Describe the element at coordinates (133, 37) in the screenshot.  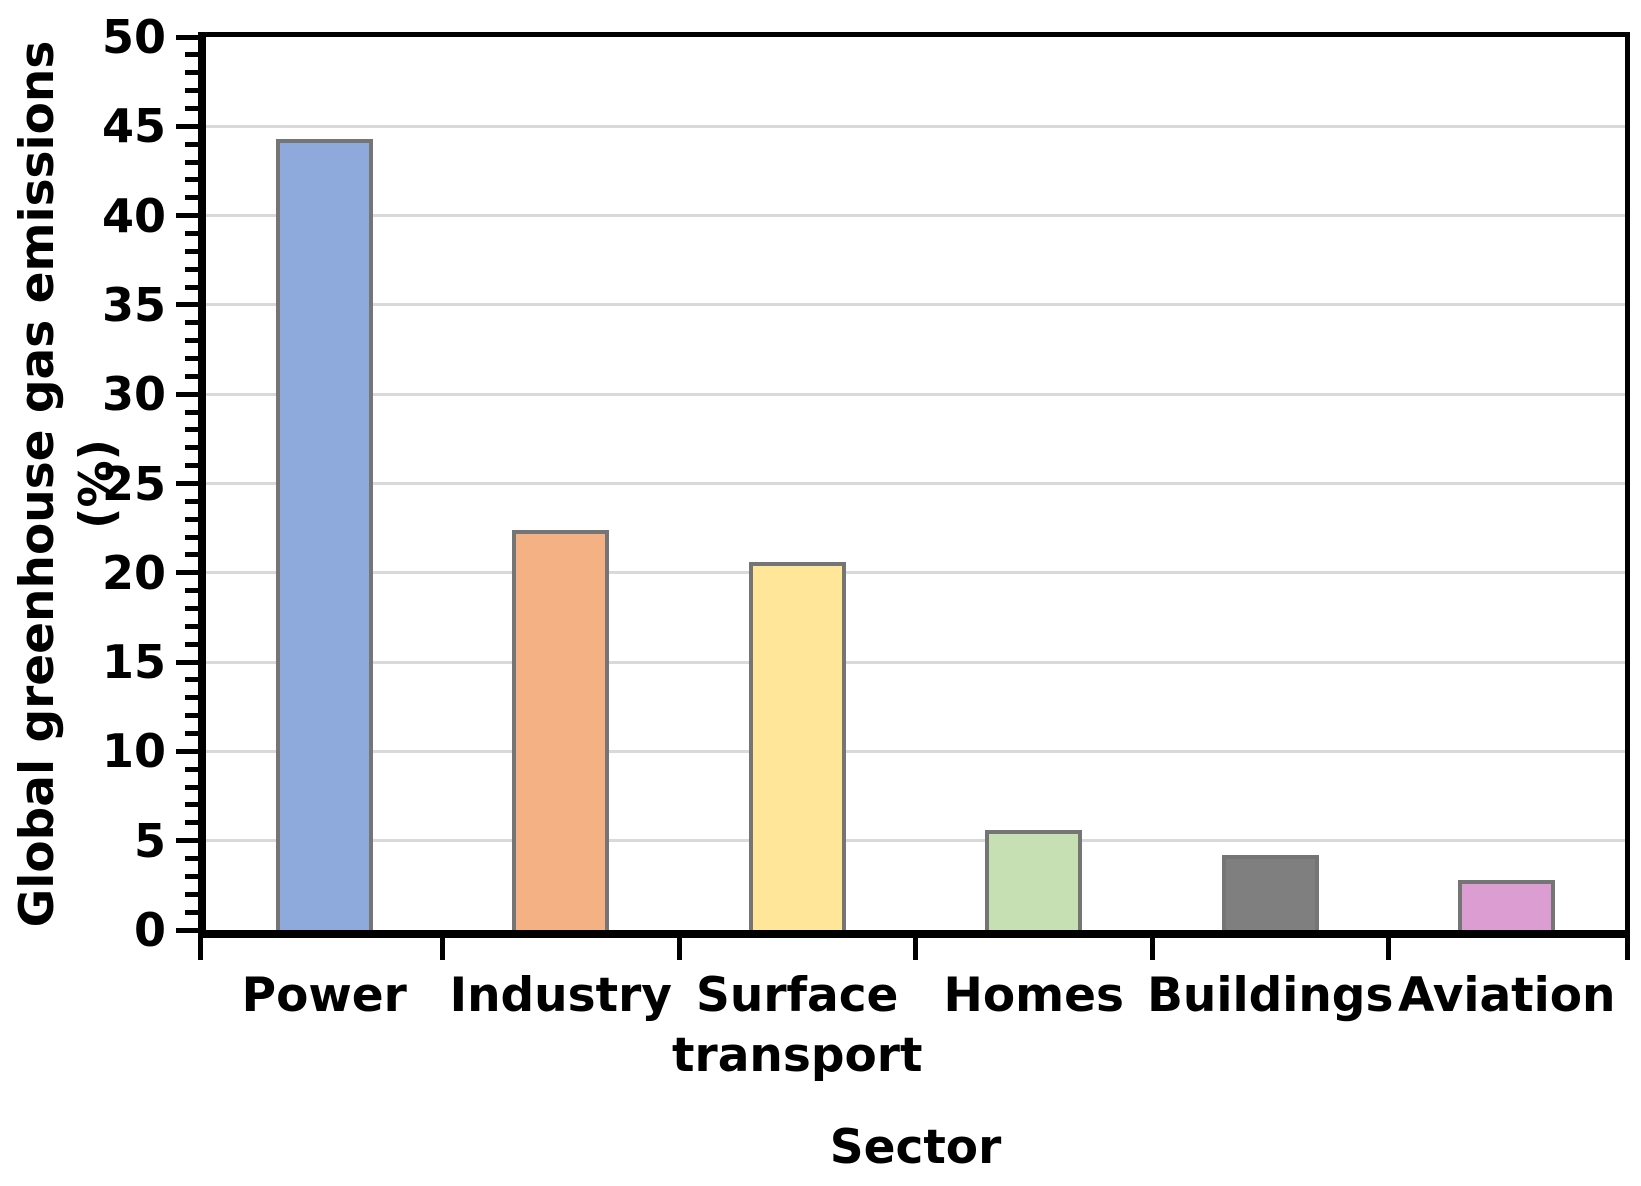
I see `y-tick-label-50: 50` at that location.